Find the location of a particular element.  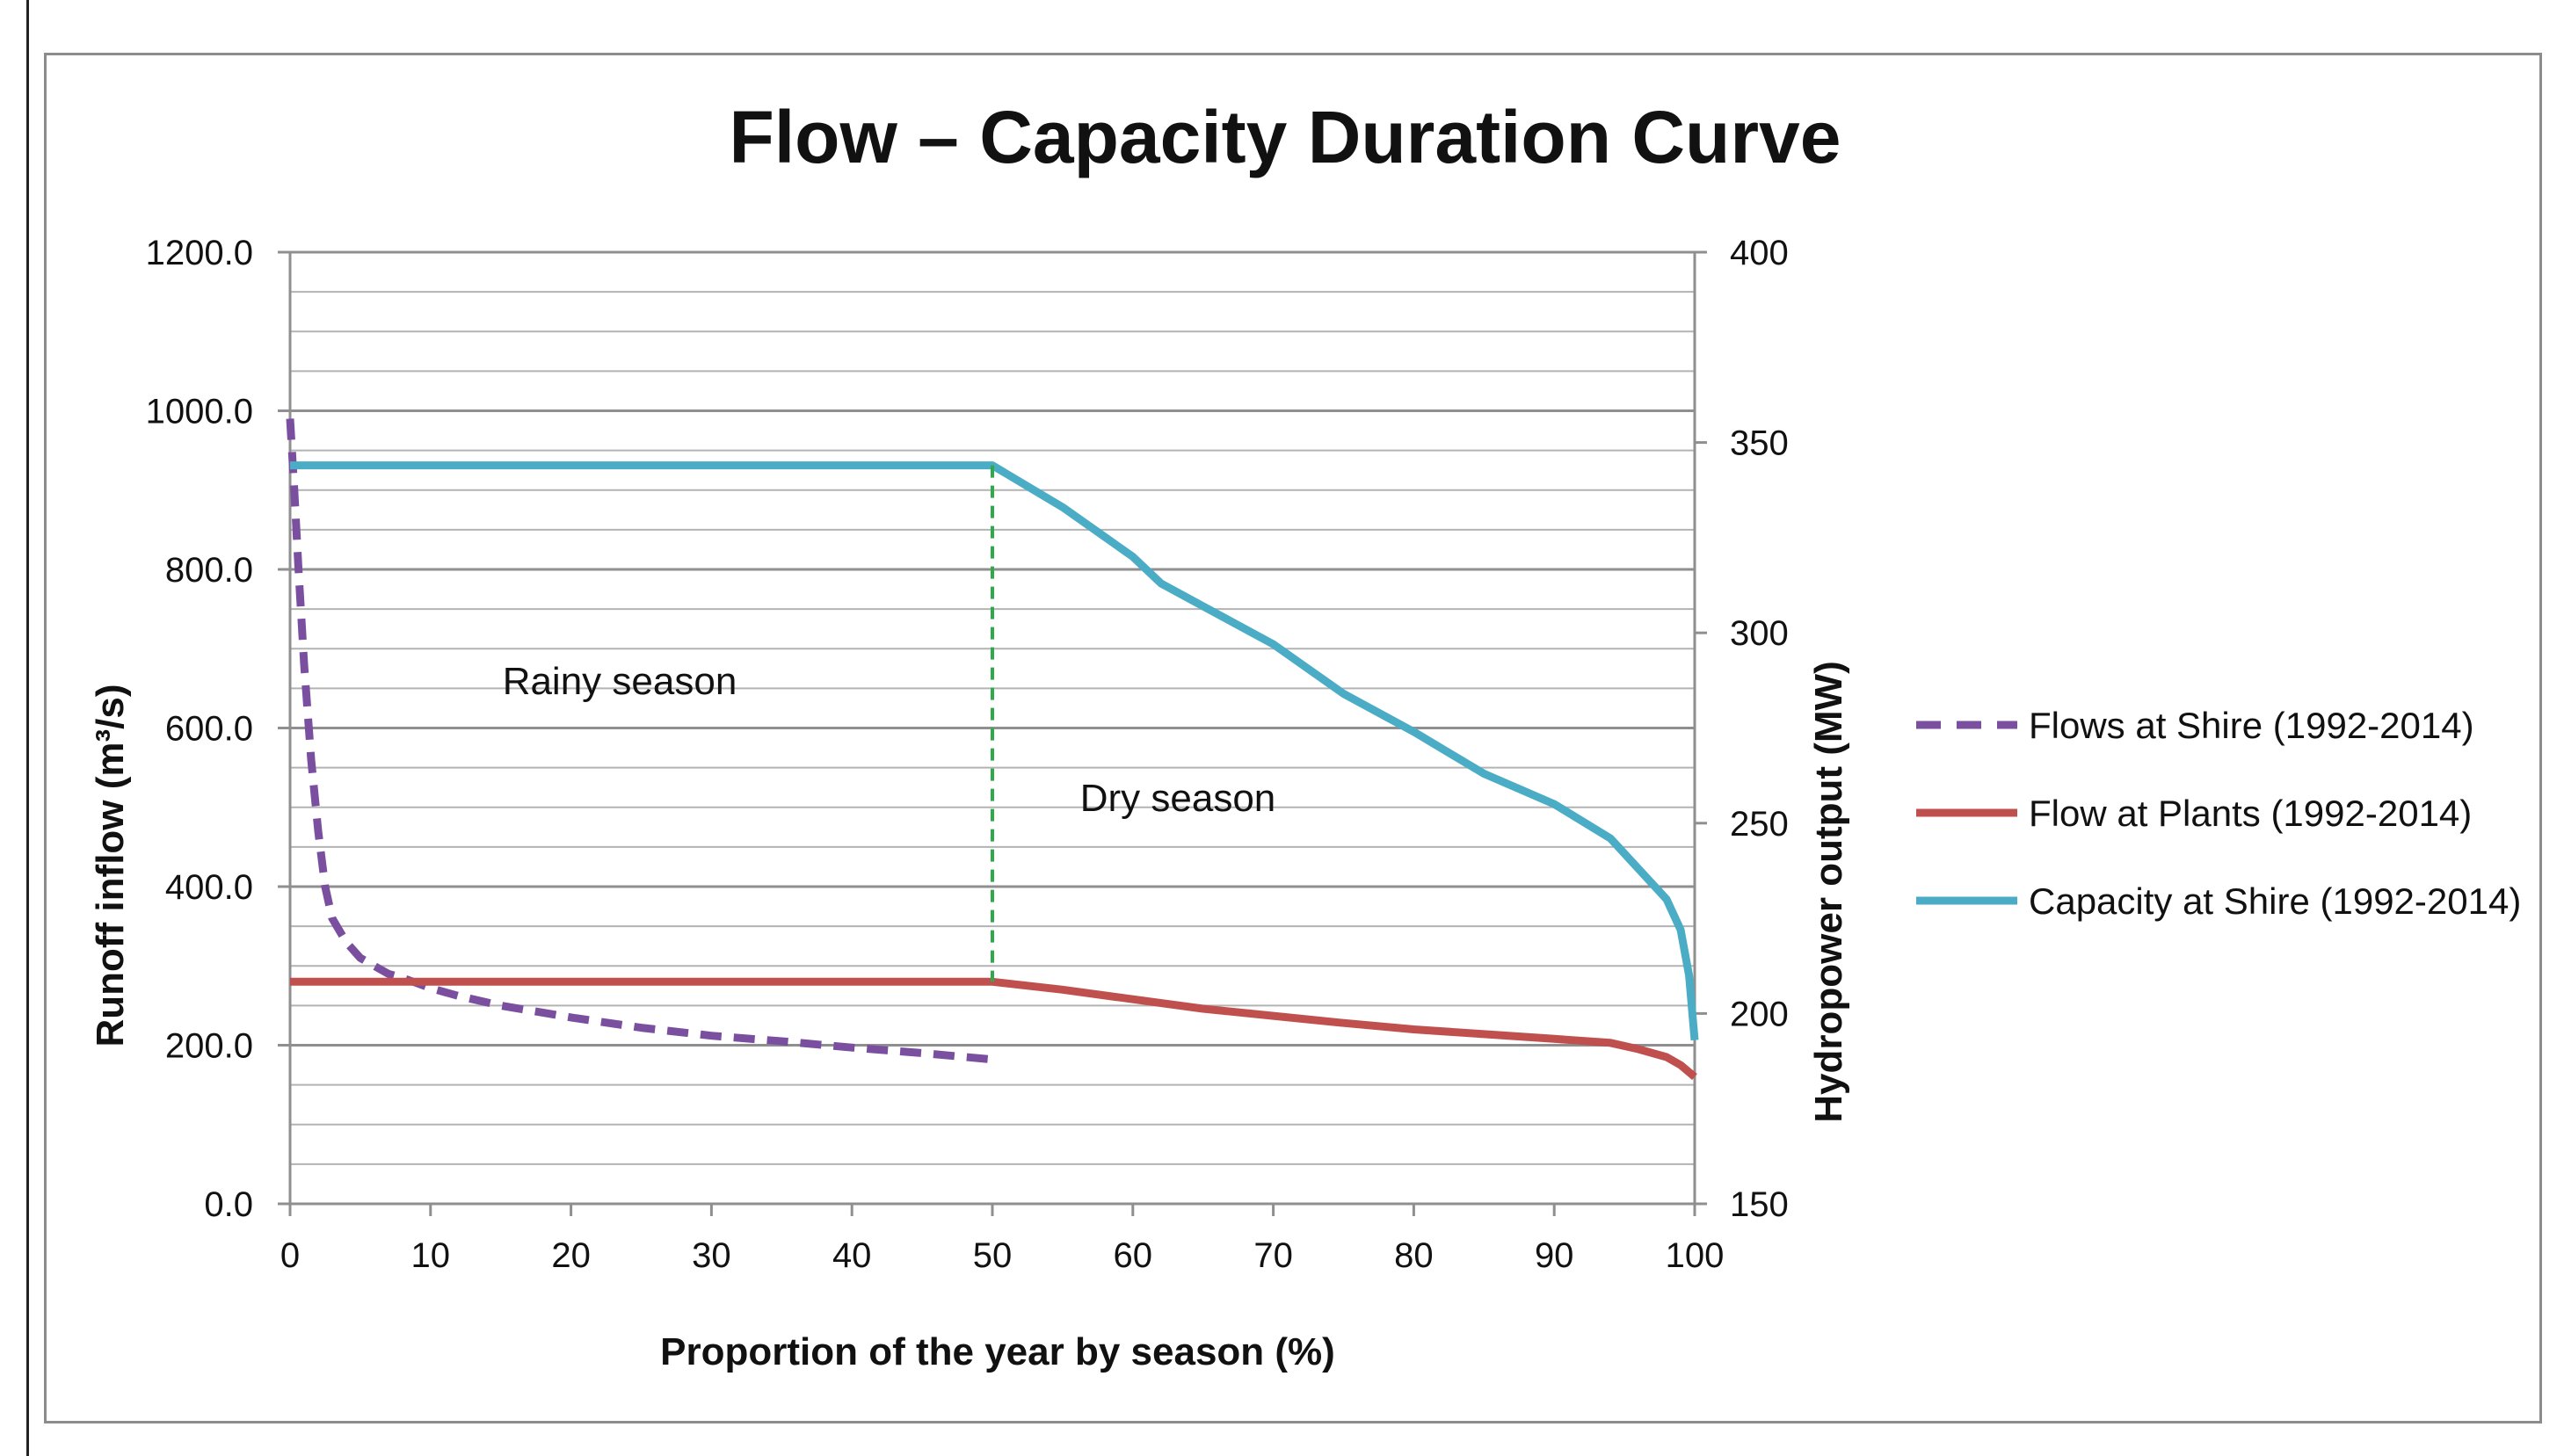

y-tick-label: 200.0 is located at coordinates (209, 1046).